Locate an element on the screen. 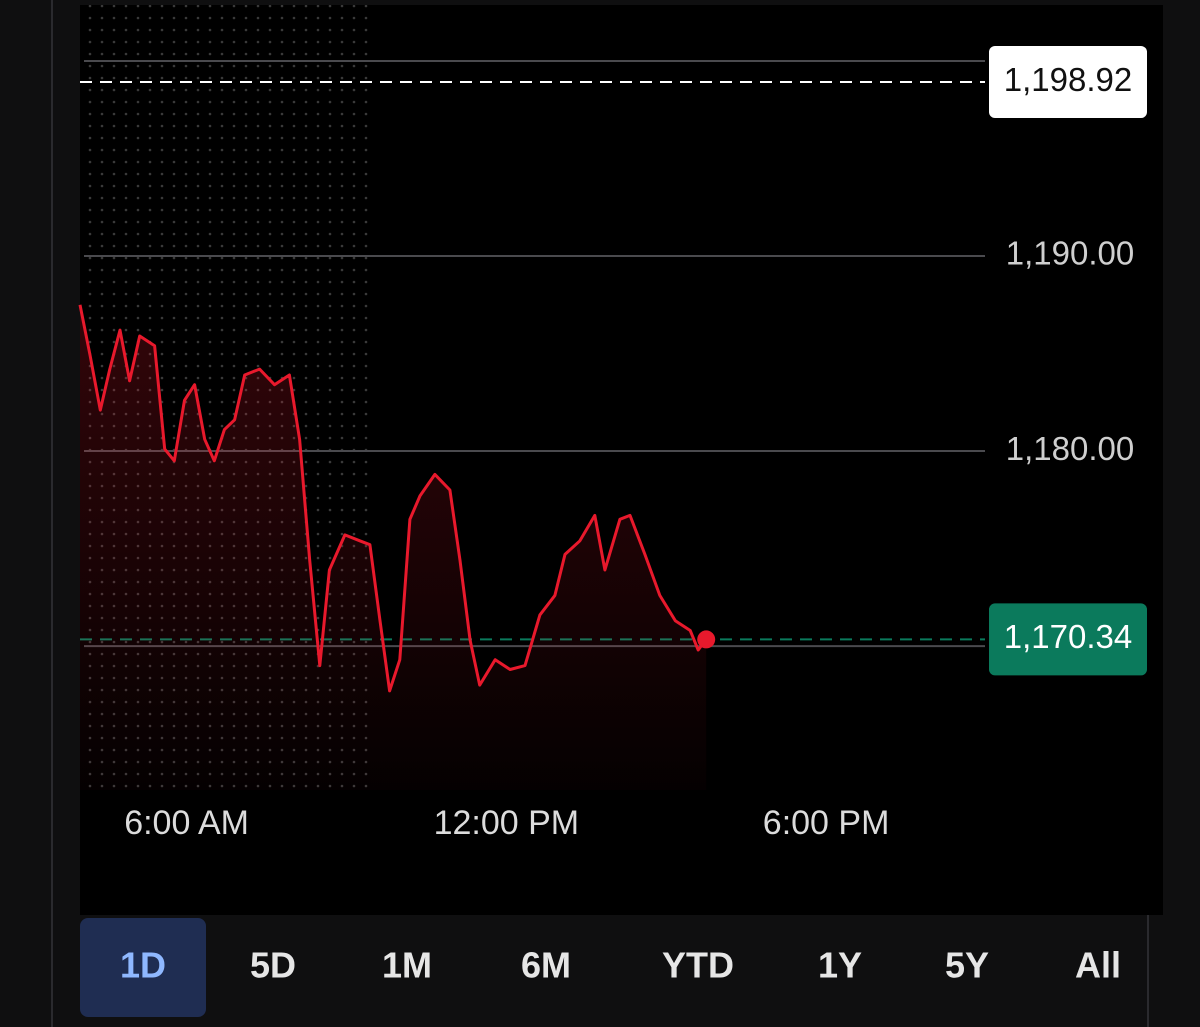 This screenshot has height=1027, width=1200. range-button: YTD is located at coordinates (698, 965).